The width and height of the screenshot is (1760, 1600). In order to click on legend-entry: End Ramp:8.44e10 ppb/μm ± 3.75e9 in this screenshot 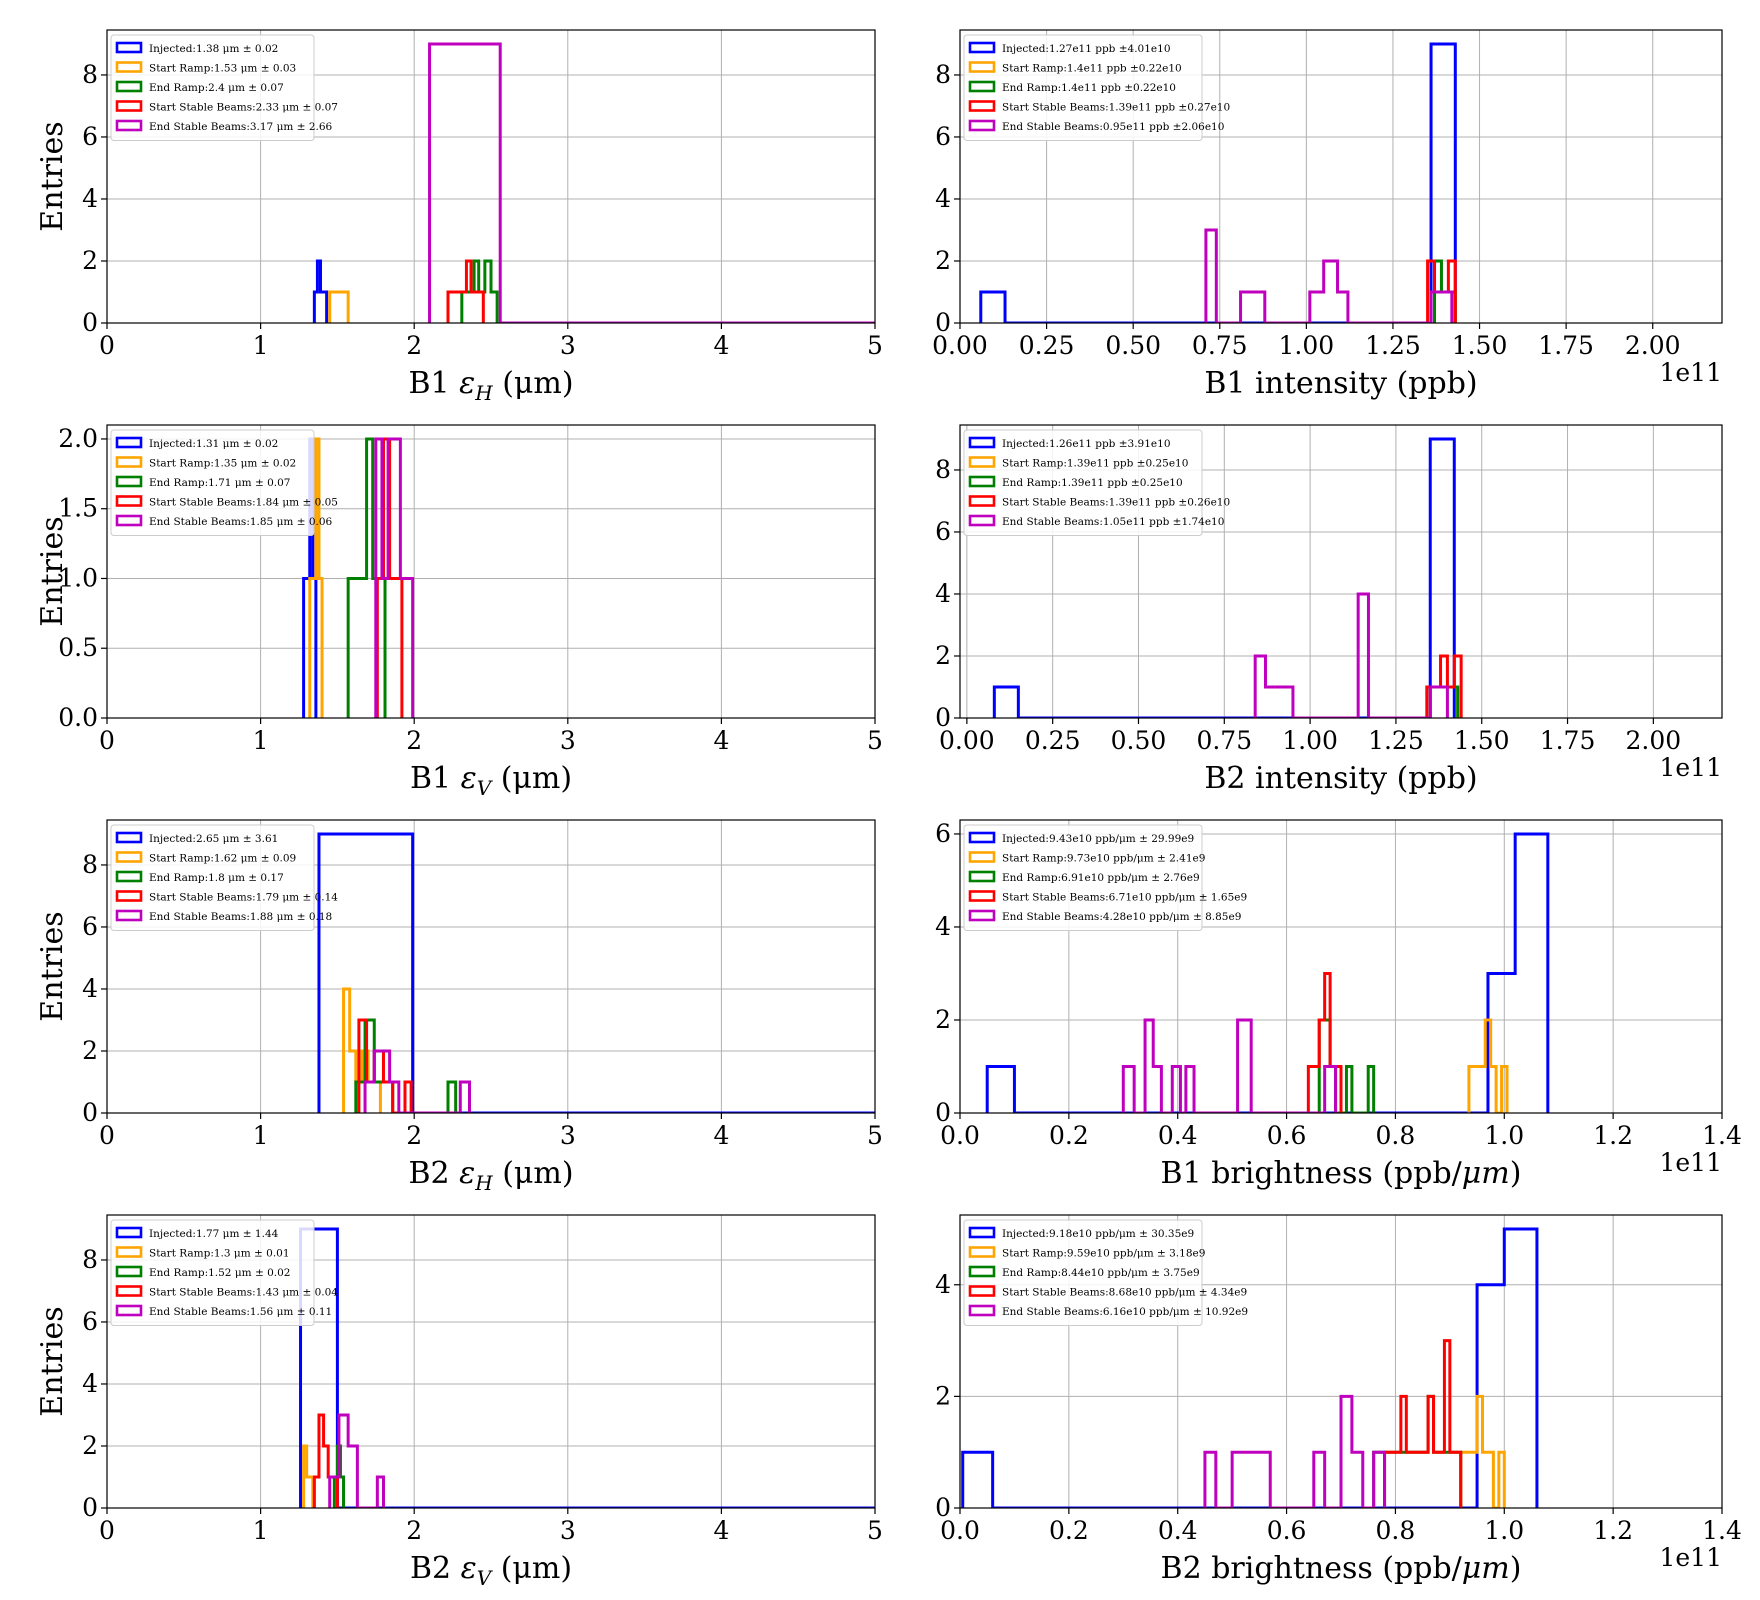, I will do `click(1101, 1273)`.